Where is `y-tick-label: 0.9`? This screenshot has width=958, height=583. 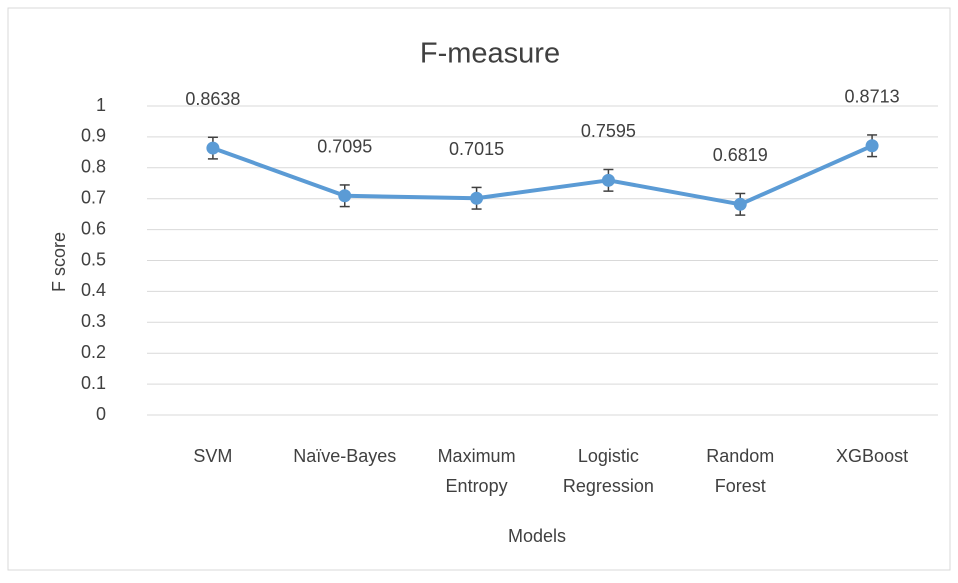
y-tick-label: 0.9 is located at coordinates (93, 136).